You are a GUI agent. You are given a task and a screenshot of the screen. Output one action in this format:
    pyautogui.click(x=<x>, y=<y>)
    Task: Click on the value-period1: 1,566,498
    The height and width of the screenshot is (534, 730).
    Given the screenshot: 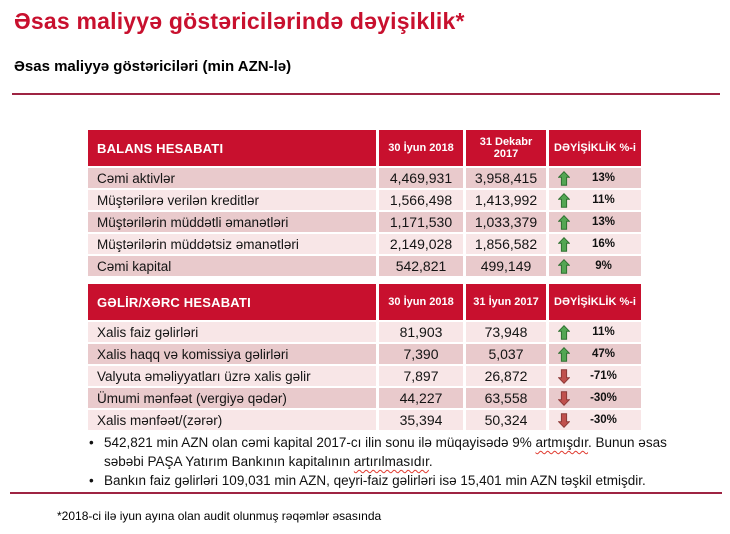 What is the action you would take?
    pyautogui.click(x=421, y=200)
    